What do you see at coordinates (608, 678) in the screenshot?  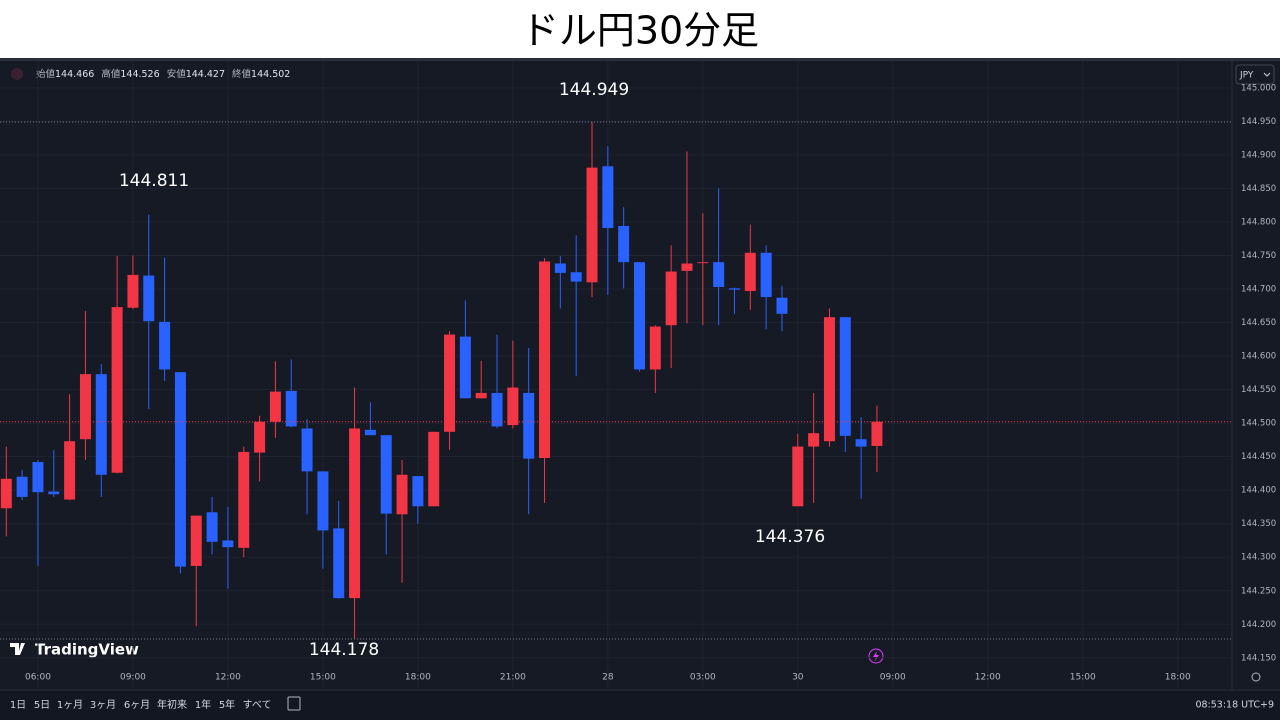 I see `x-tick-label: 28` at bounding box center [608, 678].